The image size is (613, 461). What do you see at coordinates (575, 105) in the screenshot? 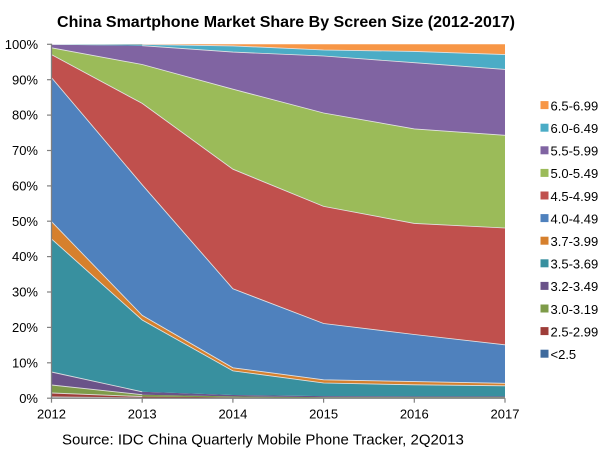
I see `svg-text: 6.5-6.99` at bounding box center [575, 105].